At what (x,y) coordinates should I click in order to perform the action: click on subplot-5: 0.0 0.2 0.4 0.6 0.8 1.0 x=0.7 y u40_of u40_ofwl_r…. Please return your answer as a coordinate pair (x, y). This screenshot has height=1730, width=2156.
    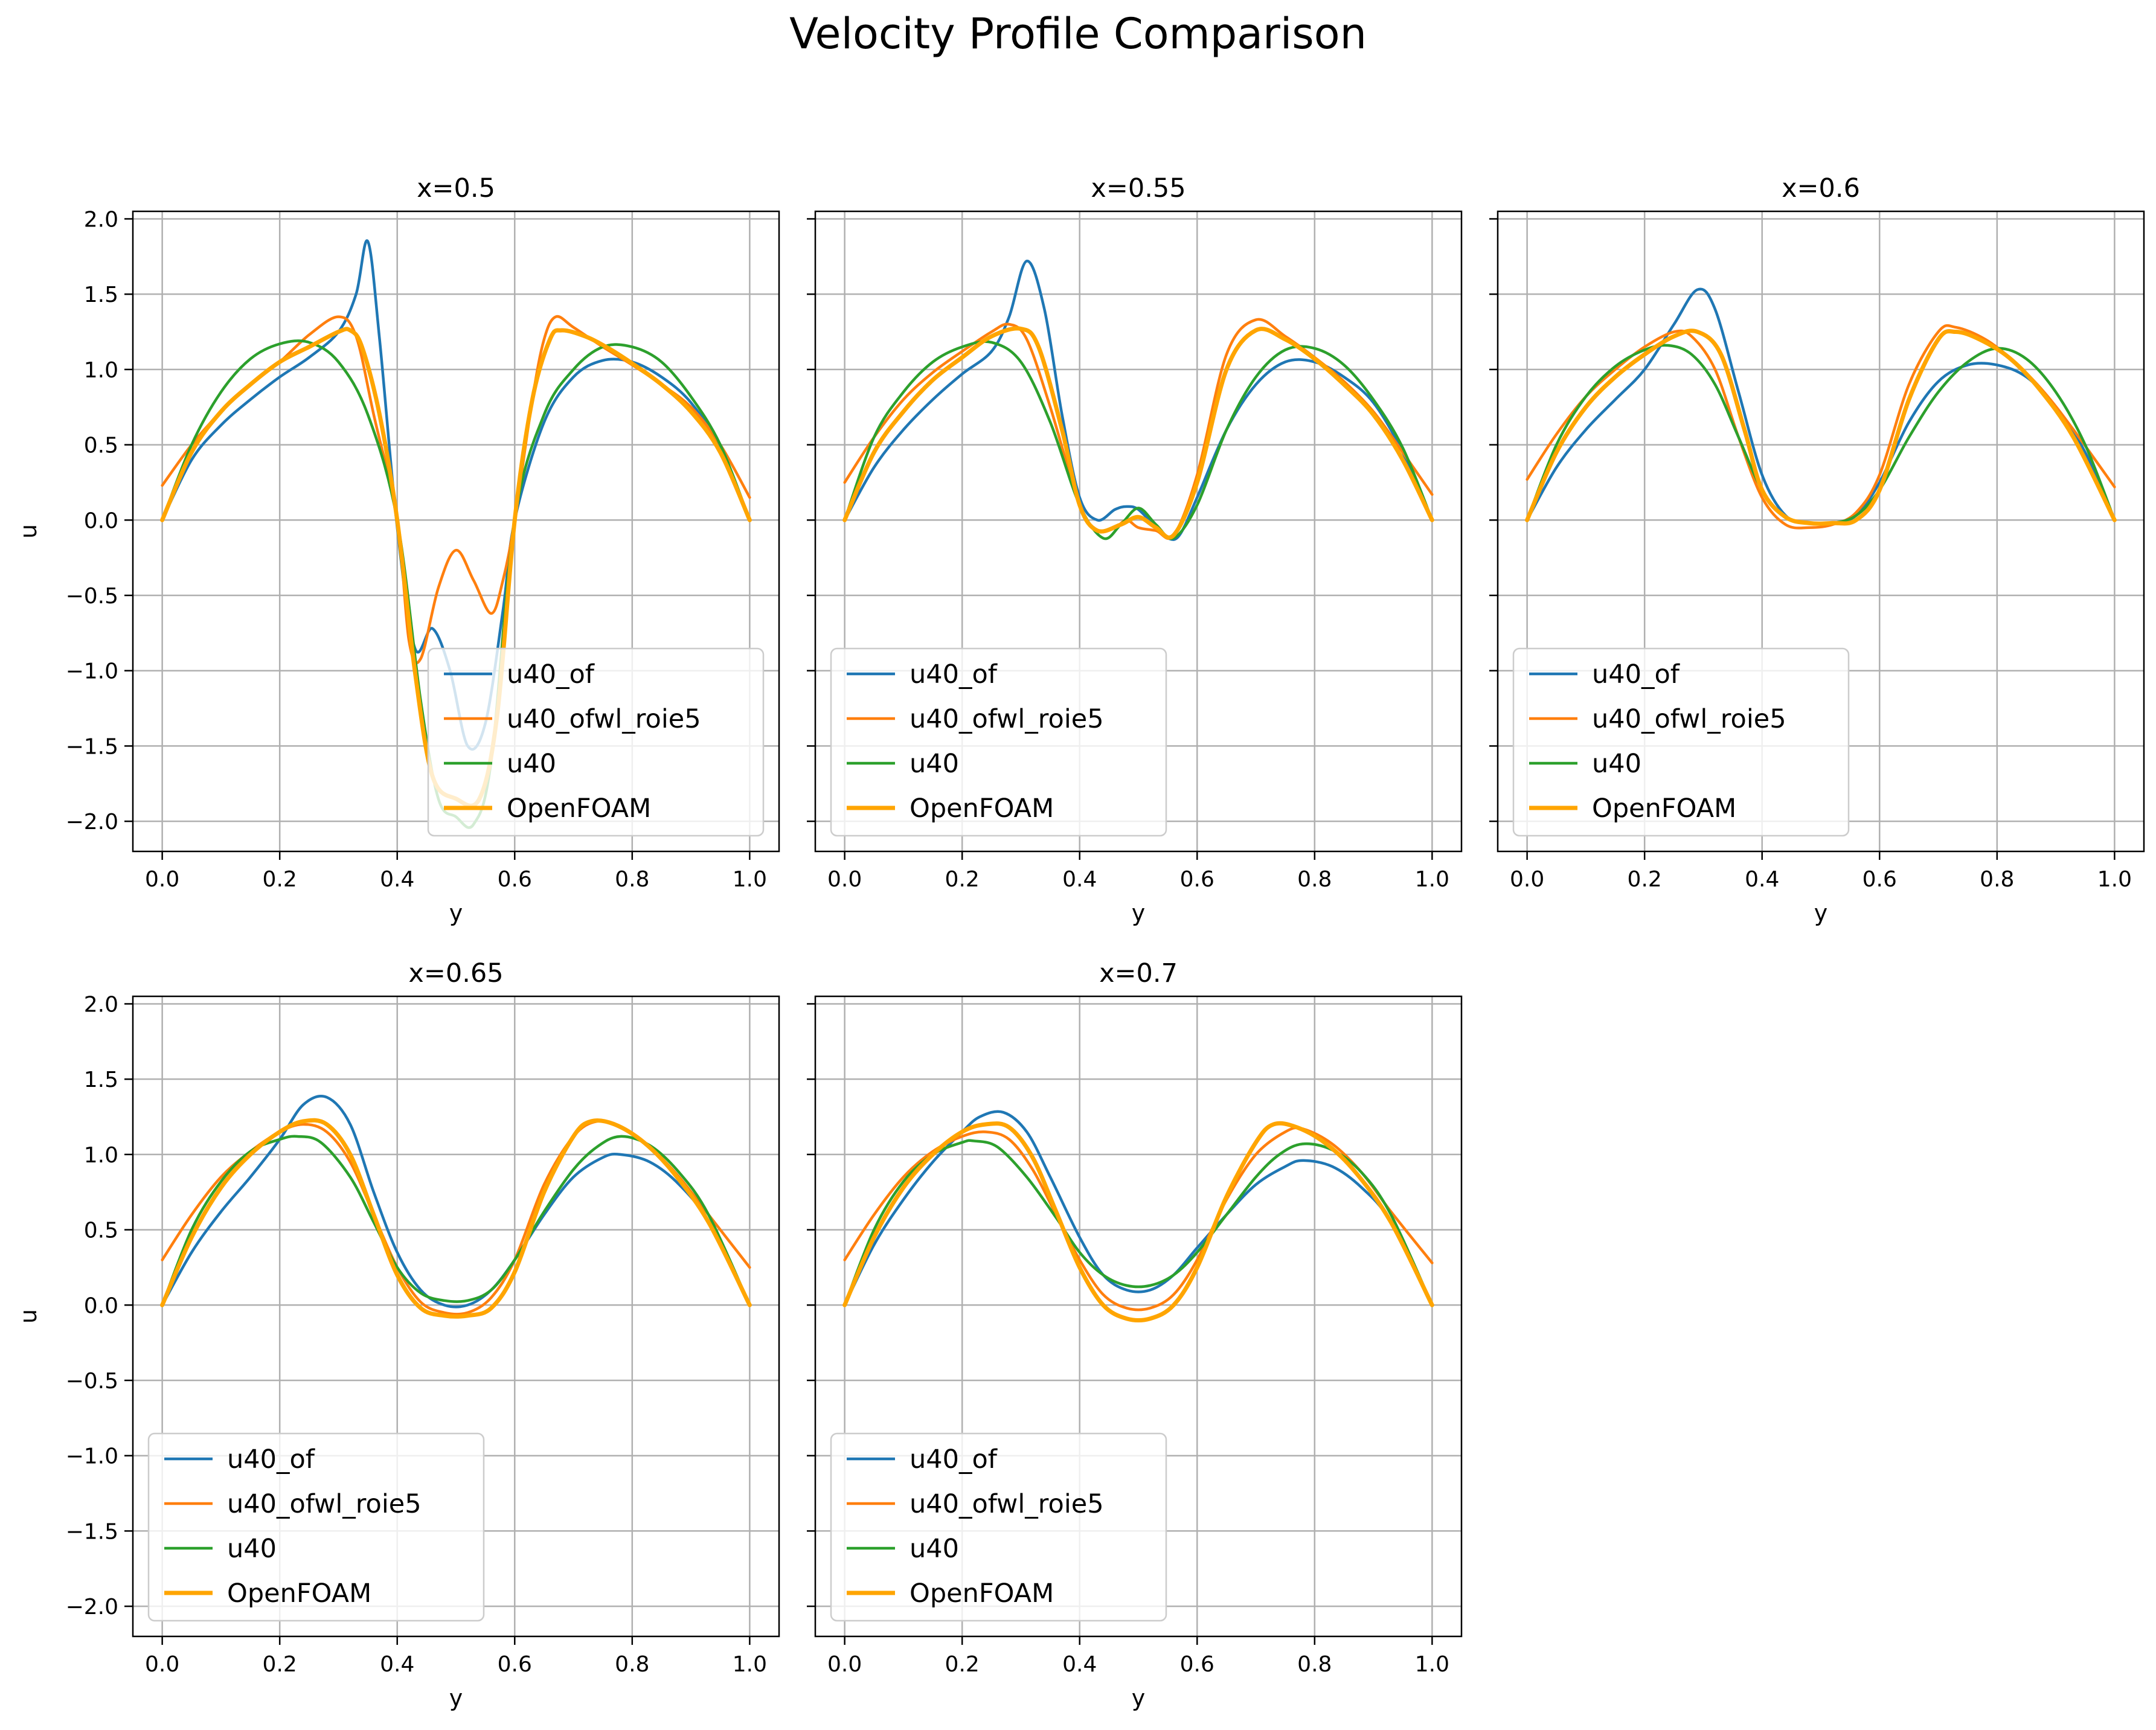
    Looking at the image, I should click on (1135, 1335).